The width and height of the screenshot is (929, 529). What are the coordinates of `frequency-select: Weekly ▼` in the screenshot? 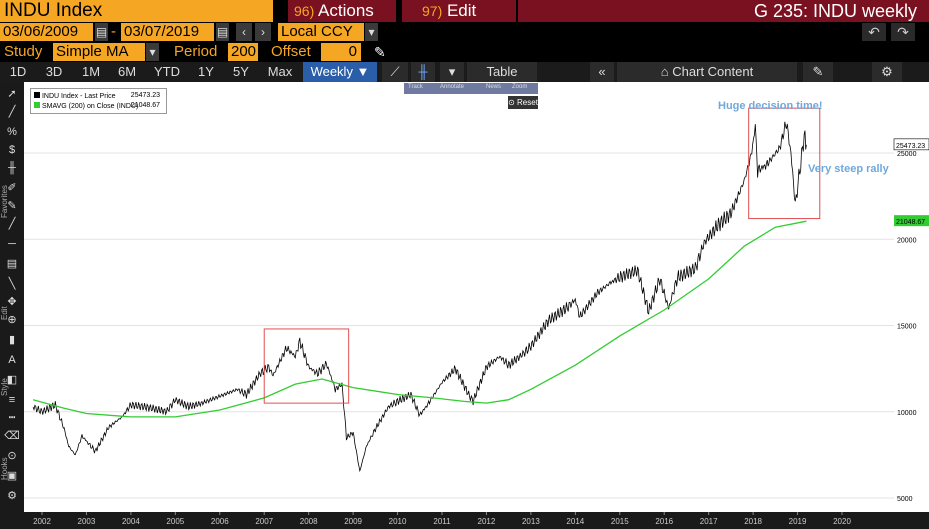 It's located at (340, 72).